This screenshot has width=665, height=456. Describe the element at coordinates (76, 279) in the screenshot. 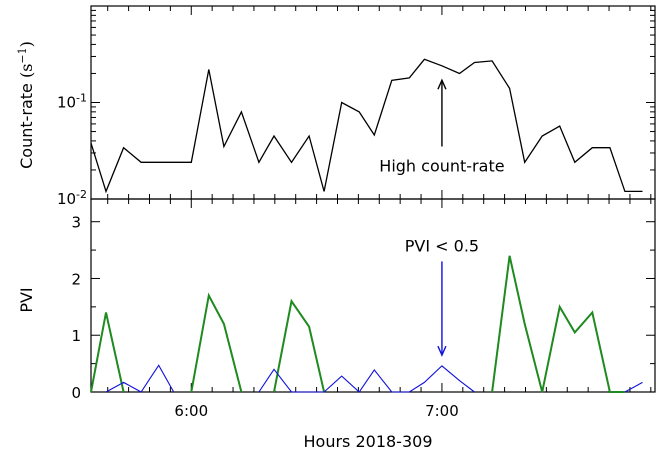

I see `pvi-y-tick-label: 2` at that location.